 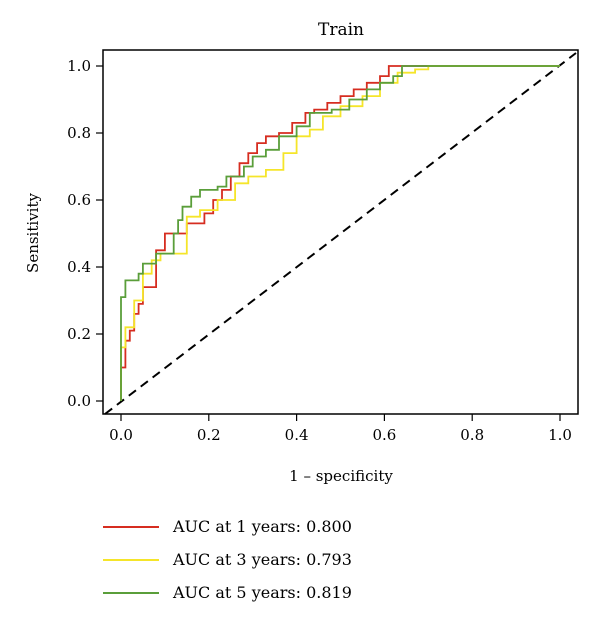 What do you see at coordinates (384, 435) in the screenshot?
I see `x-tick-label: 0.6` at bounding box center [384, 435].